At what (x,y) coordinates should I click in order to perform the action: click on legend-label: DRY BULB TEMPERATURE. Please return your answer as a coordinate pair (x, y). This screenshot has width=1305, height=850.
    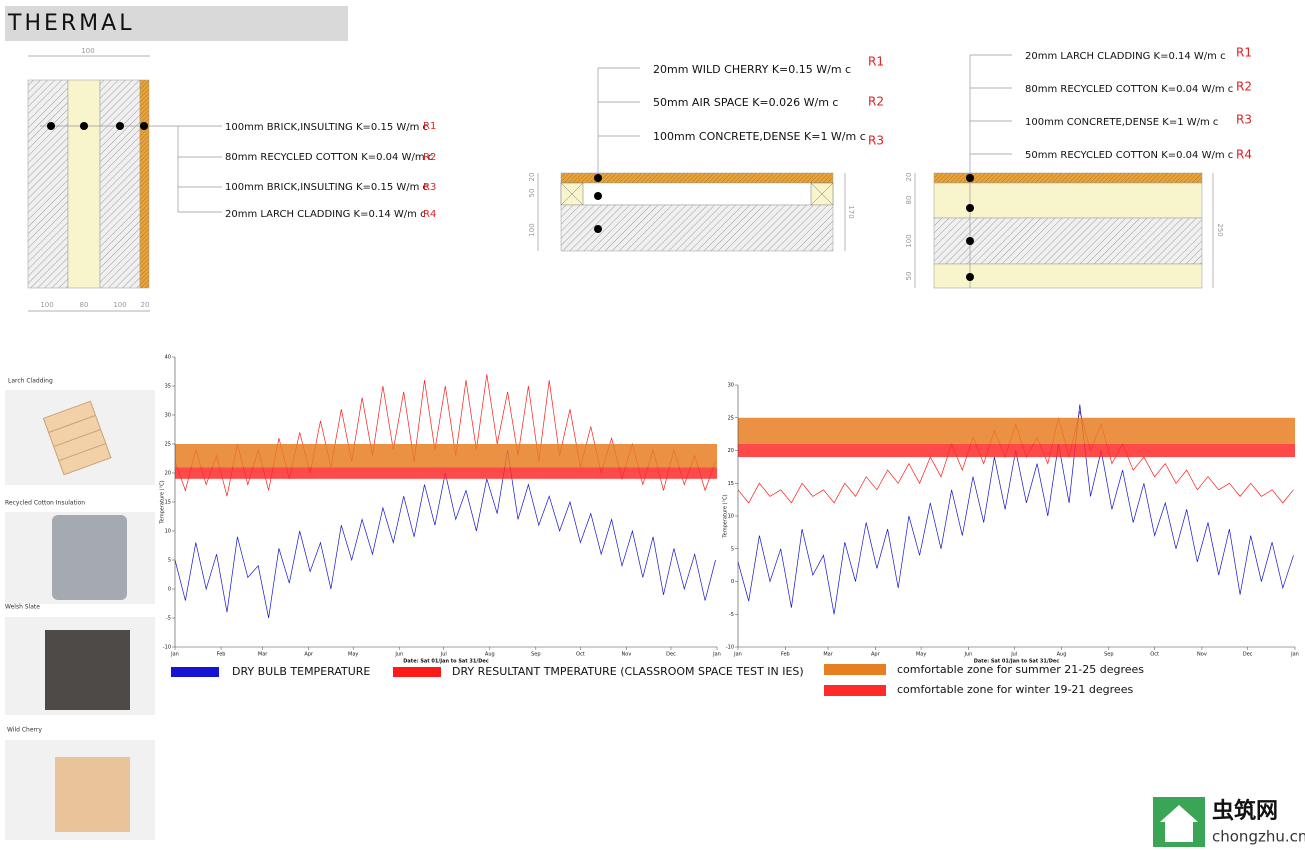
    Looking at the image, I should click on (301, 671).